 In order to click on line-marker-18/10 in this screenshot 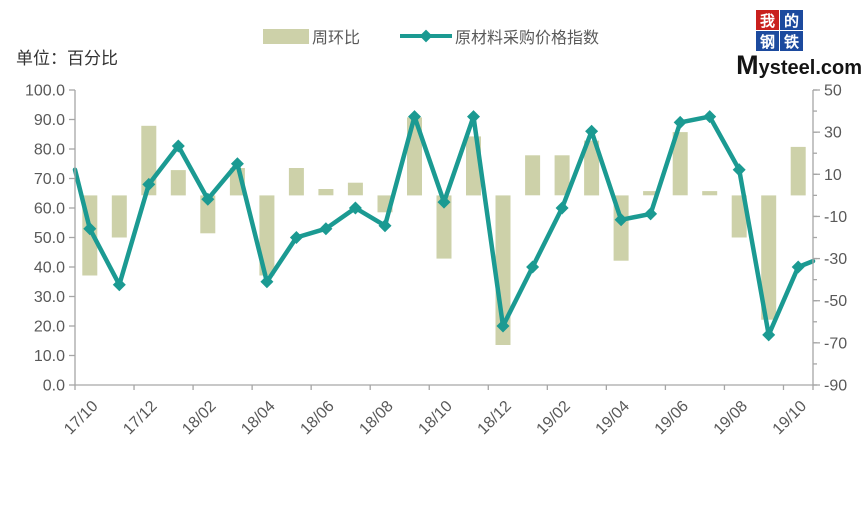, I will do `click(444, 202)`.